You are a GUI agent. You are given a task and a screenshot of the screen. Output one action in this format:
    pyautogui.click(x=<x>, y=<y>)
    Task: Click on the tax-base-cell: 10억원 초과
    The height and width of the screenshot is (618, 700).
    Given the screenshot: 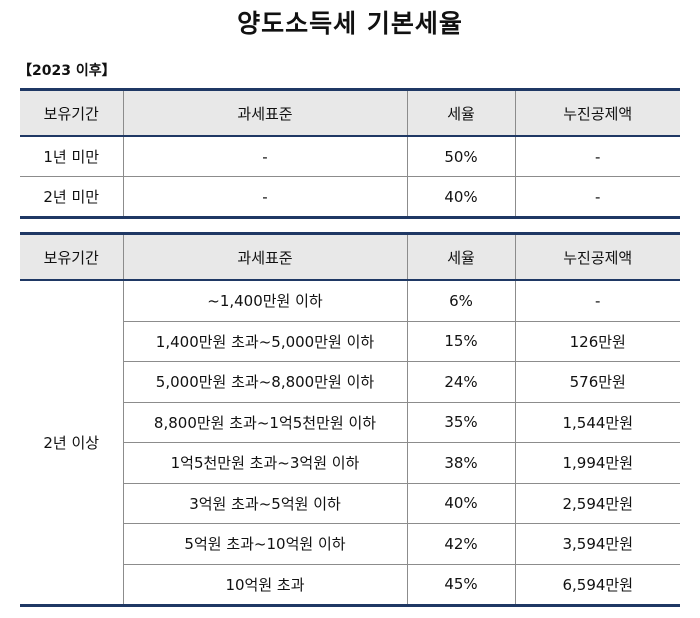 What is the action you would take?
    pyautogui.click(x=265, y=585)
    